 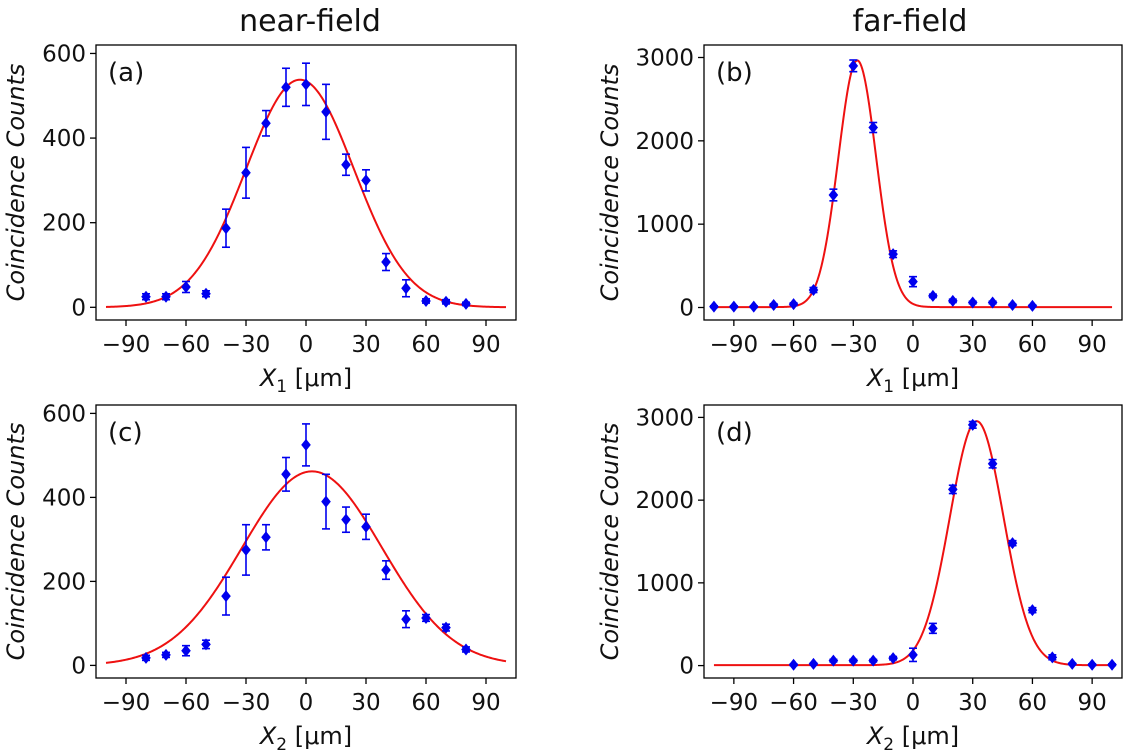 I want to click on y-tick-label: 600, so click(x=64, y=414).